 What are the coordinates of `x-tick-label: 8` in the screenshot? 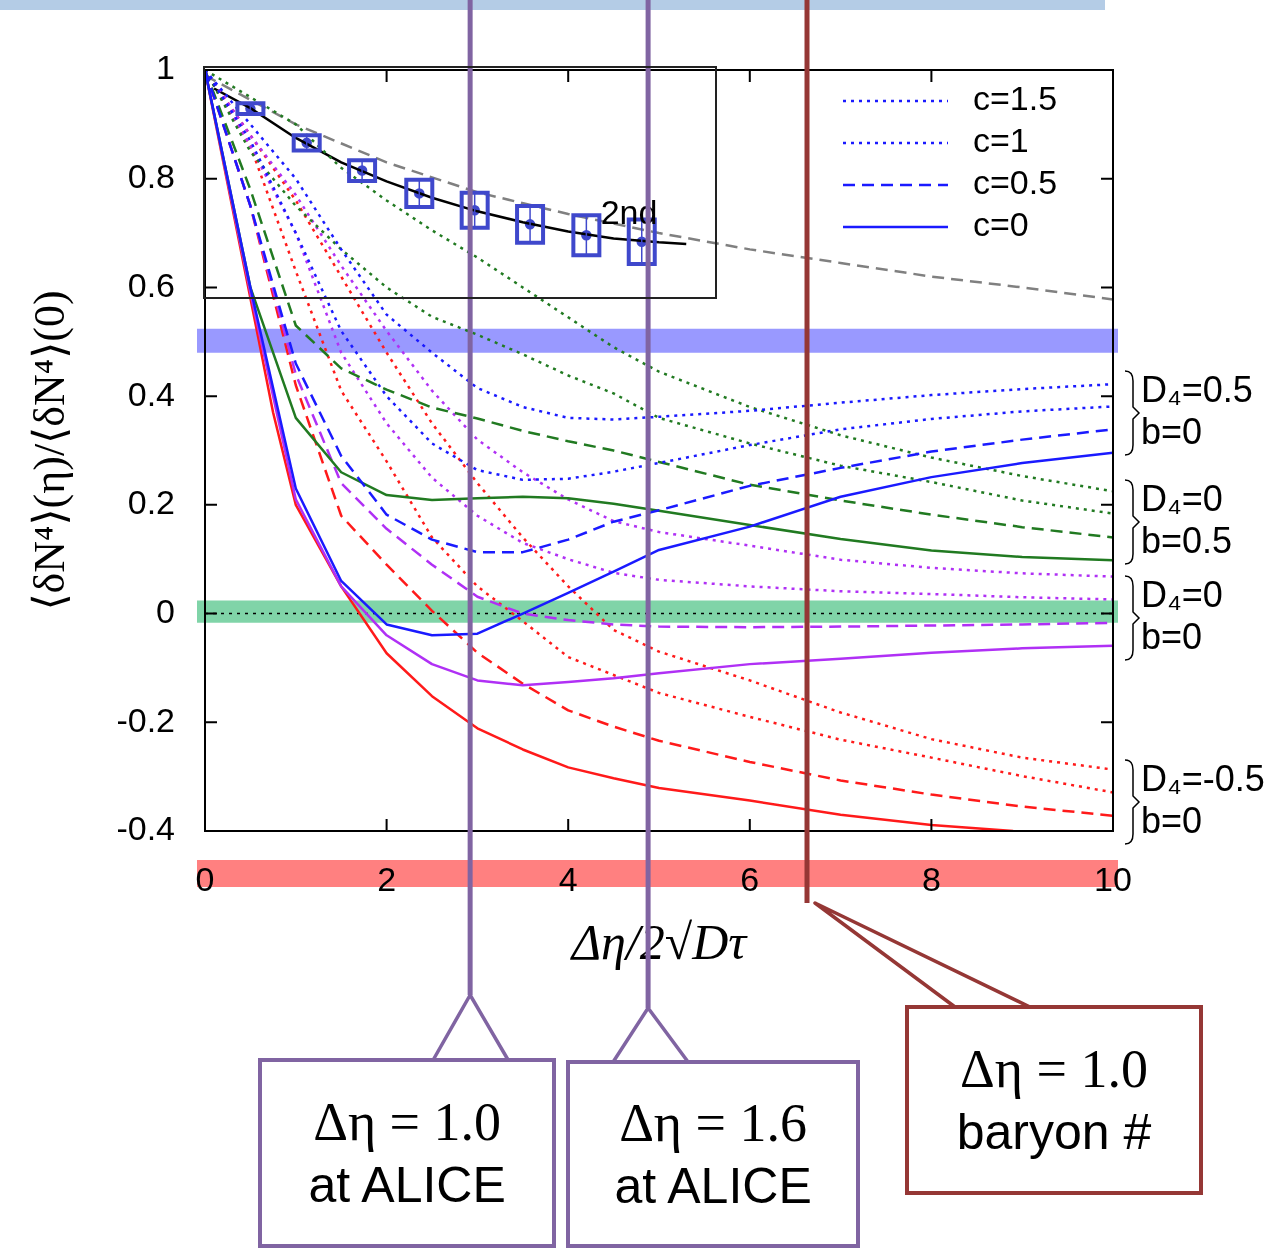 It's located at (931, 878).